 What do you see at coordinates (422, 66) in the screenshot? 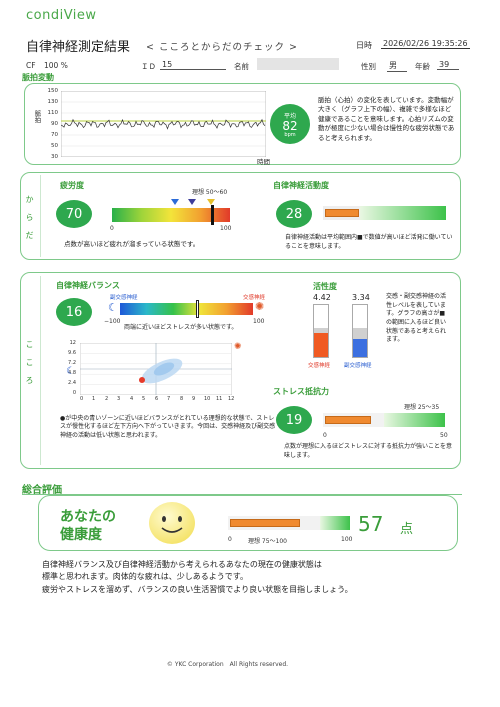
I see `age-label: 年齢` at bounding box center [422, 66].